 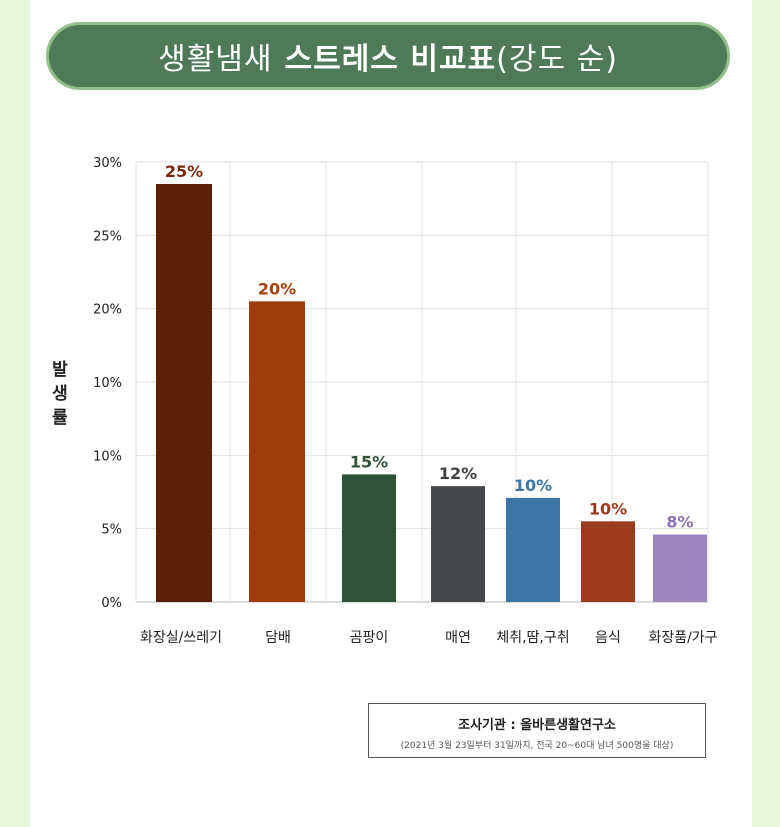 I want to click on y-tick-label: 0%, so click(x=111, y=603).